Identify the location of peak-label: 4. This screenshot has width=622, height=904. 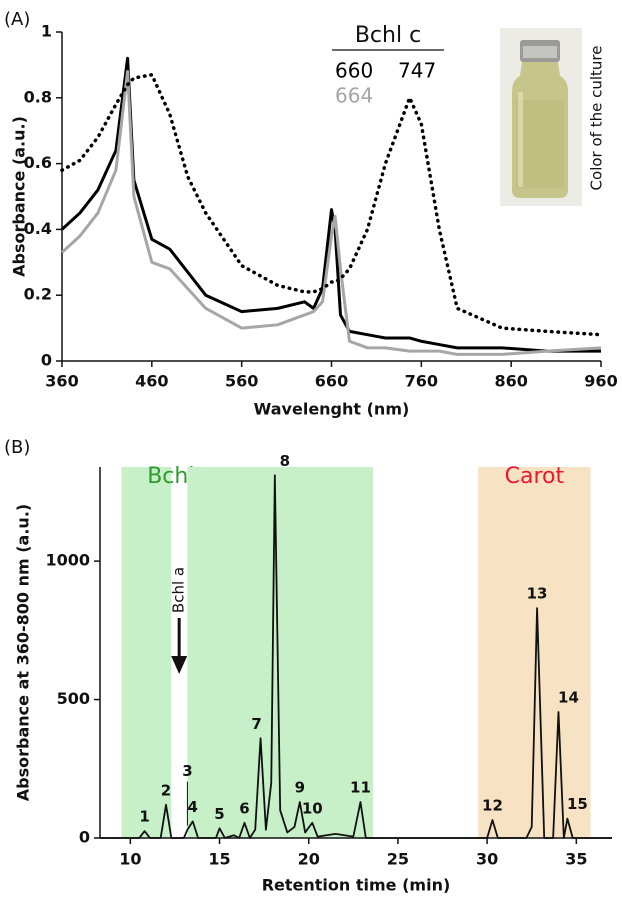
(193, 807).